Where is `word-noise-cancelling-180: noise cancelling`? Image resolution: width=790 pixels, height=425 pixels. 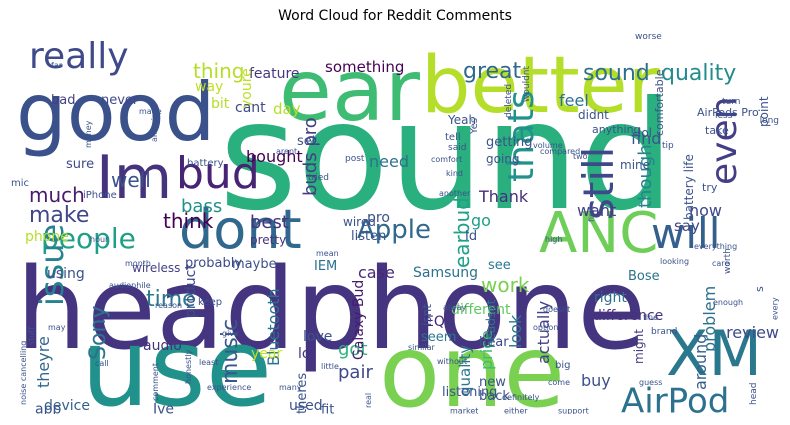 word-noise-cancelling-180: noise cancelling is located at coordinates (23, 373).